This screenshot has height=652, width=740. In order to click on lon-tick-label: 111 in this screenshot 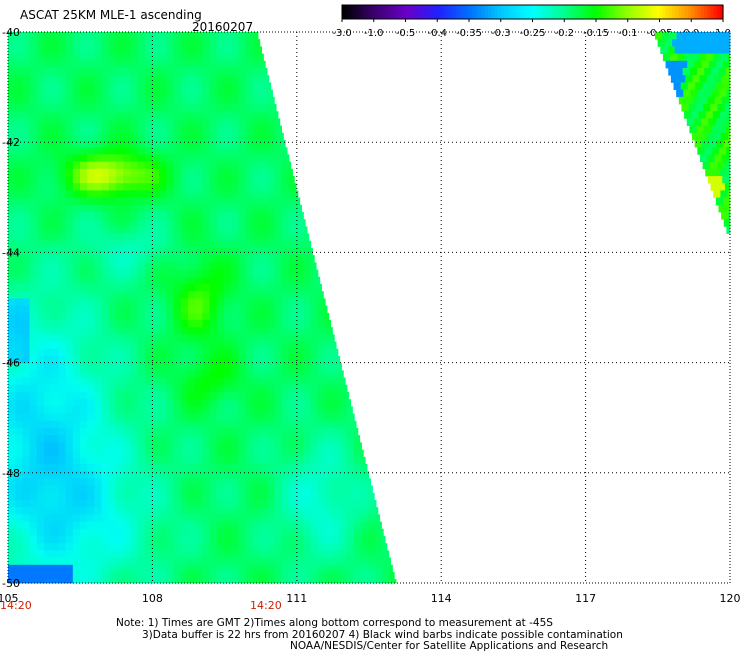, I will do `click(296, 598)`.